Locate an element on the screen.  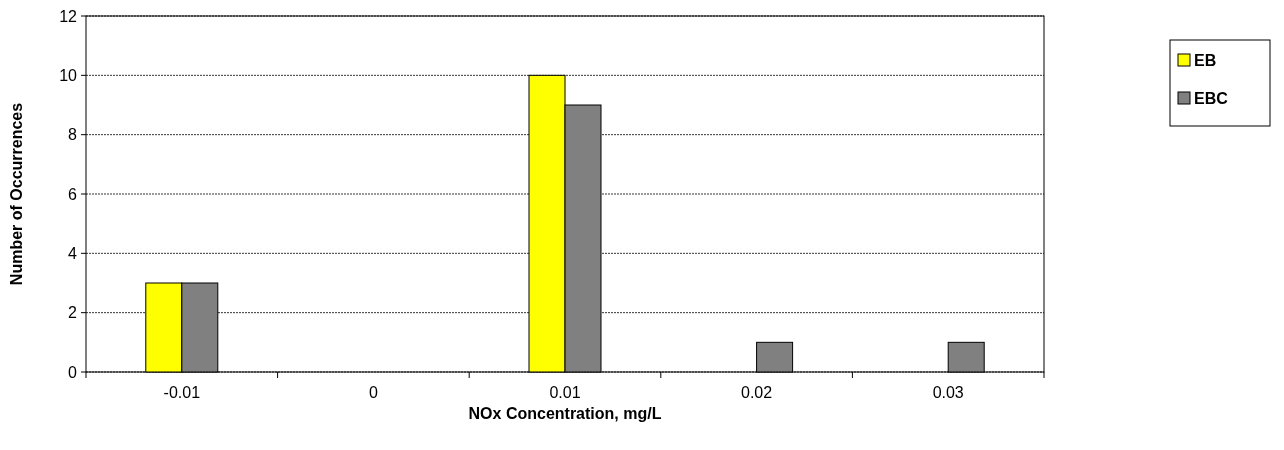
x-tick-label: 0 is located at coordinates (373, 392).